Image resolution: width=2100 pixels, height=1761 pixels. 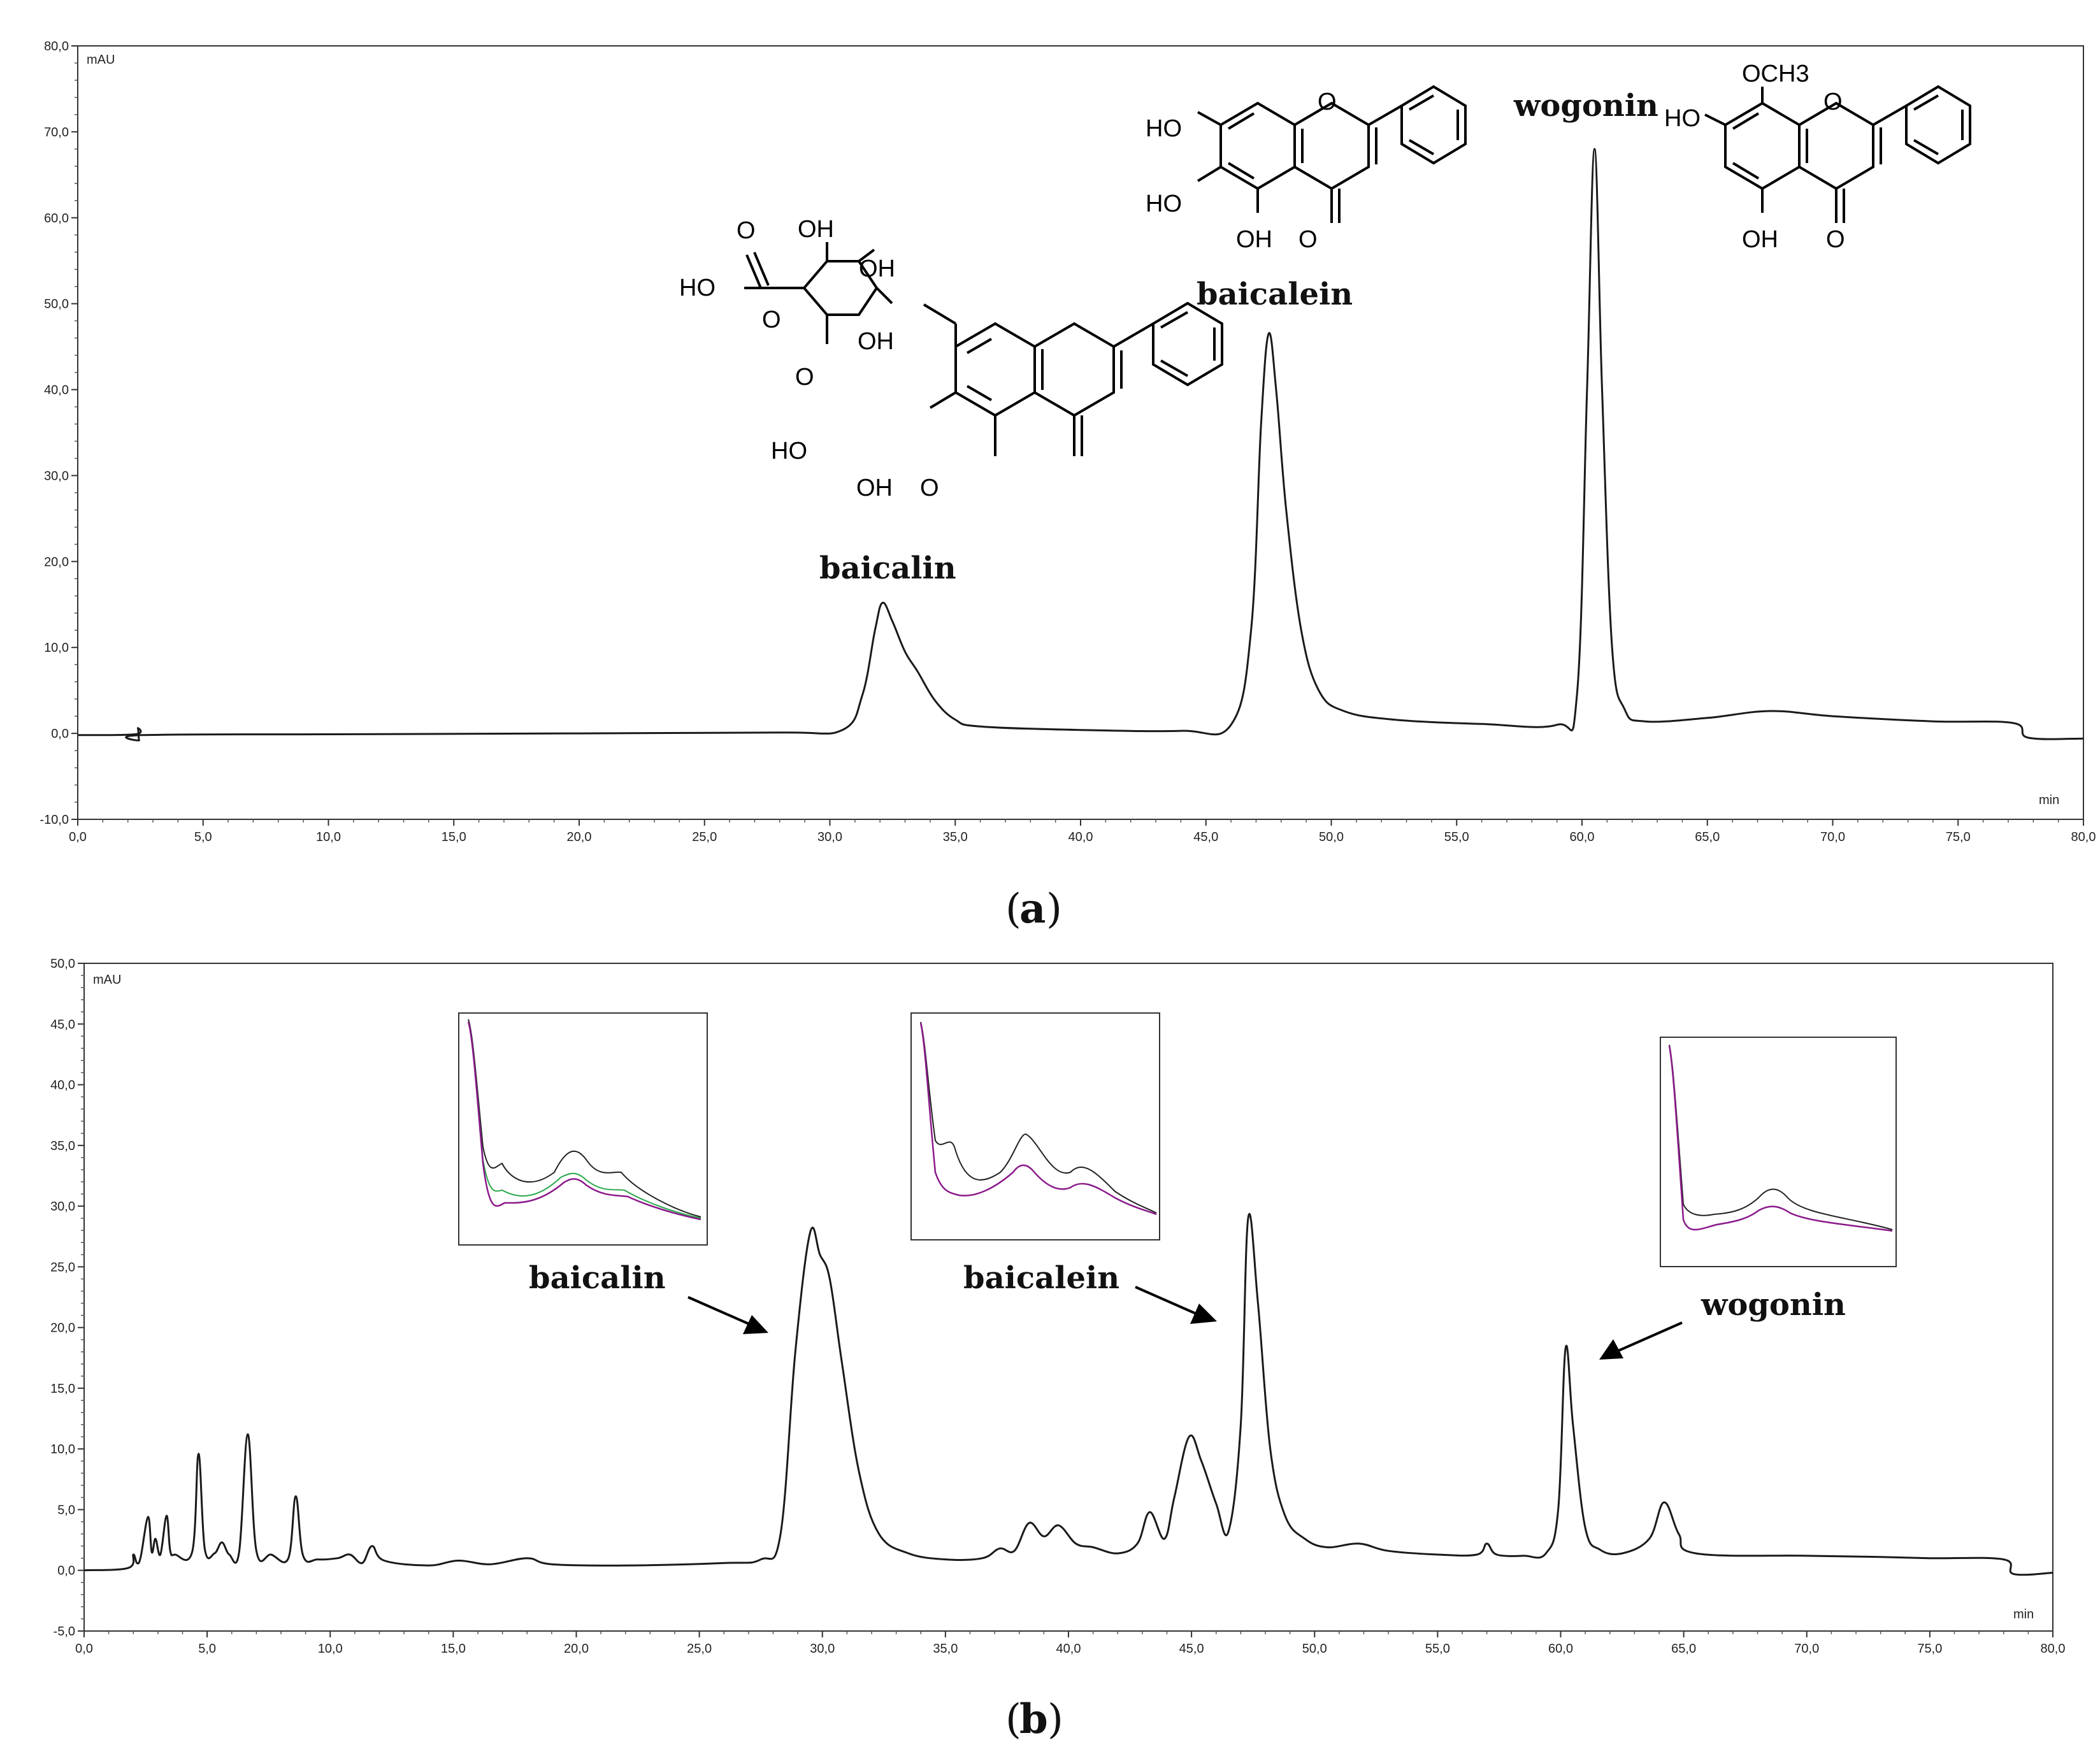 What do you see at coordinates (1958, 837) in the screenshot?
I see `x-tick-label: 75,0` at bounding box center [1958, 837].